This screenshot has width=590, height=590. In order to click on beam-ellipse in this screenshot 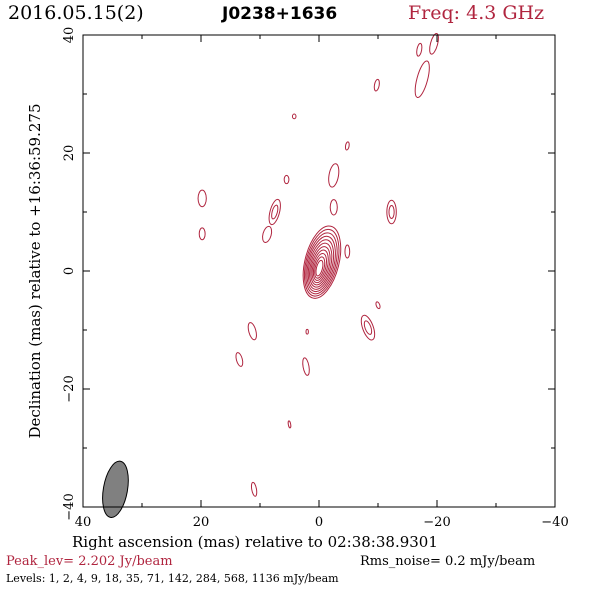, I will do `click(115, 489)`.